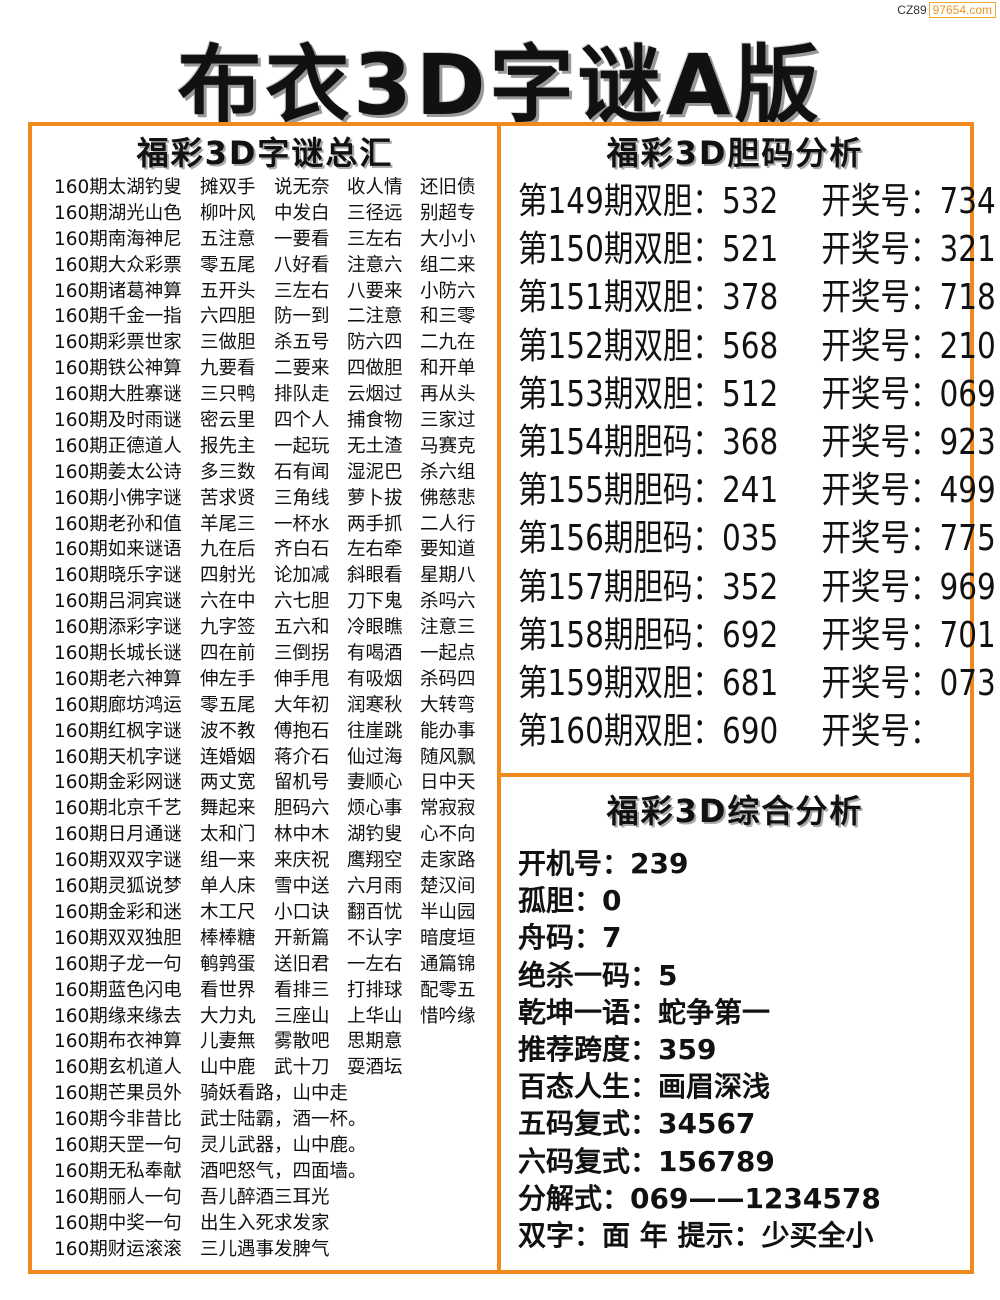  Describe the element at coordinates (302, 395) in the screenshot. I see `riddle-clue: 排队走` at that location.